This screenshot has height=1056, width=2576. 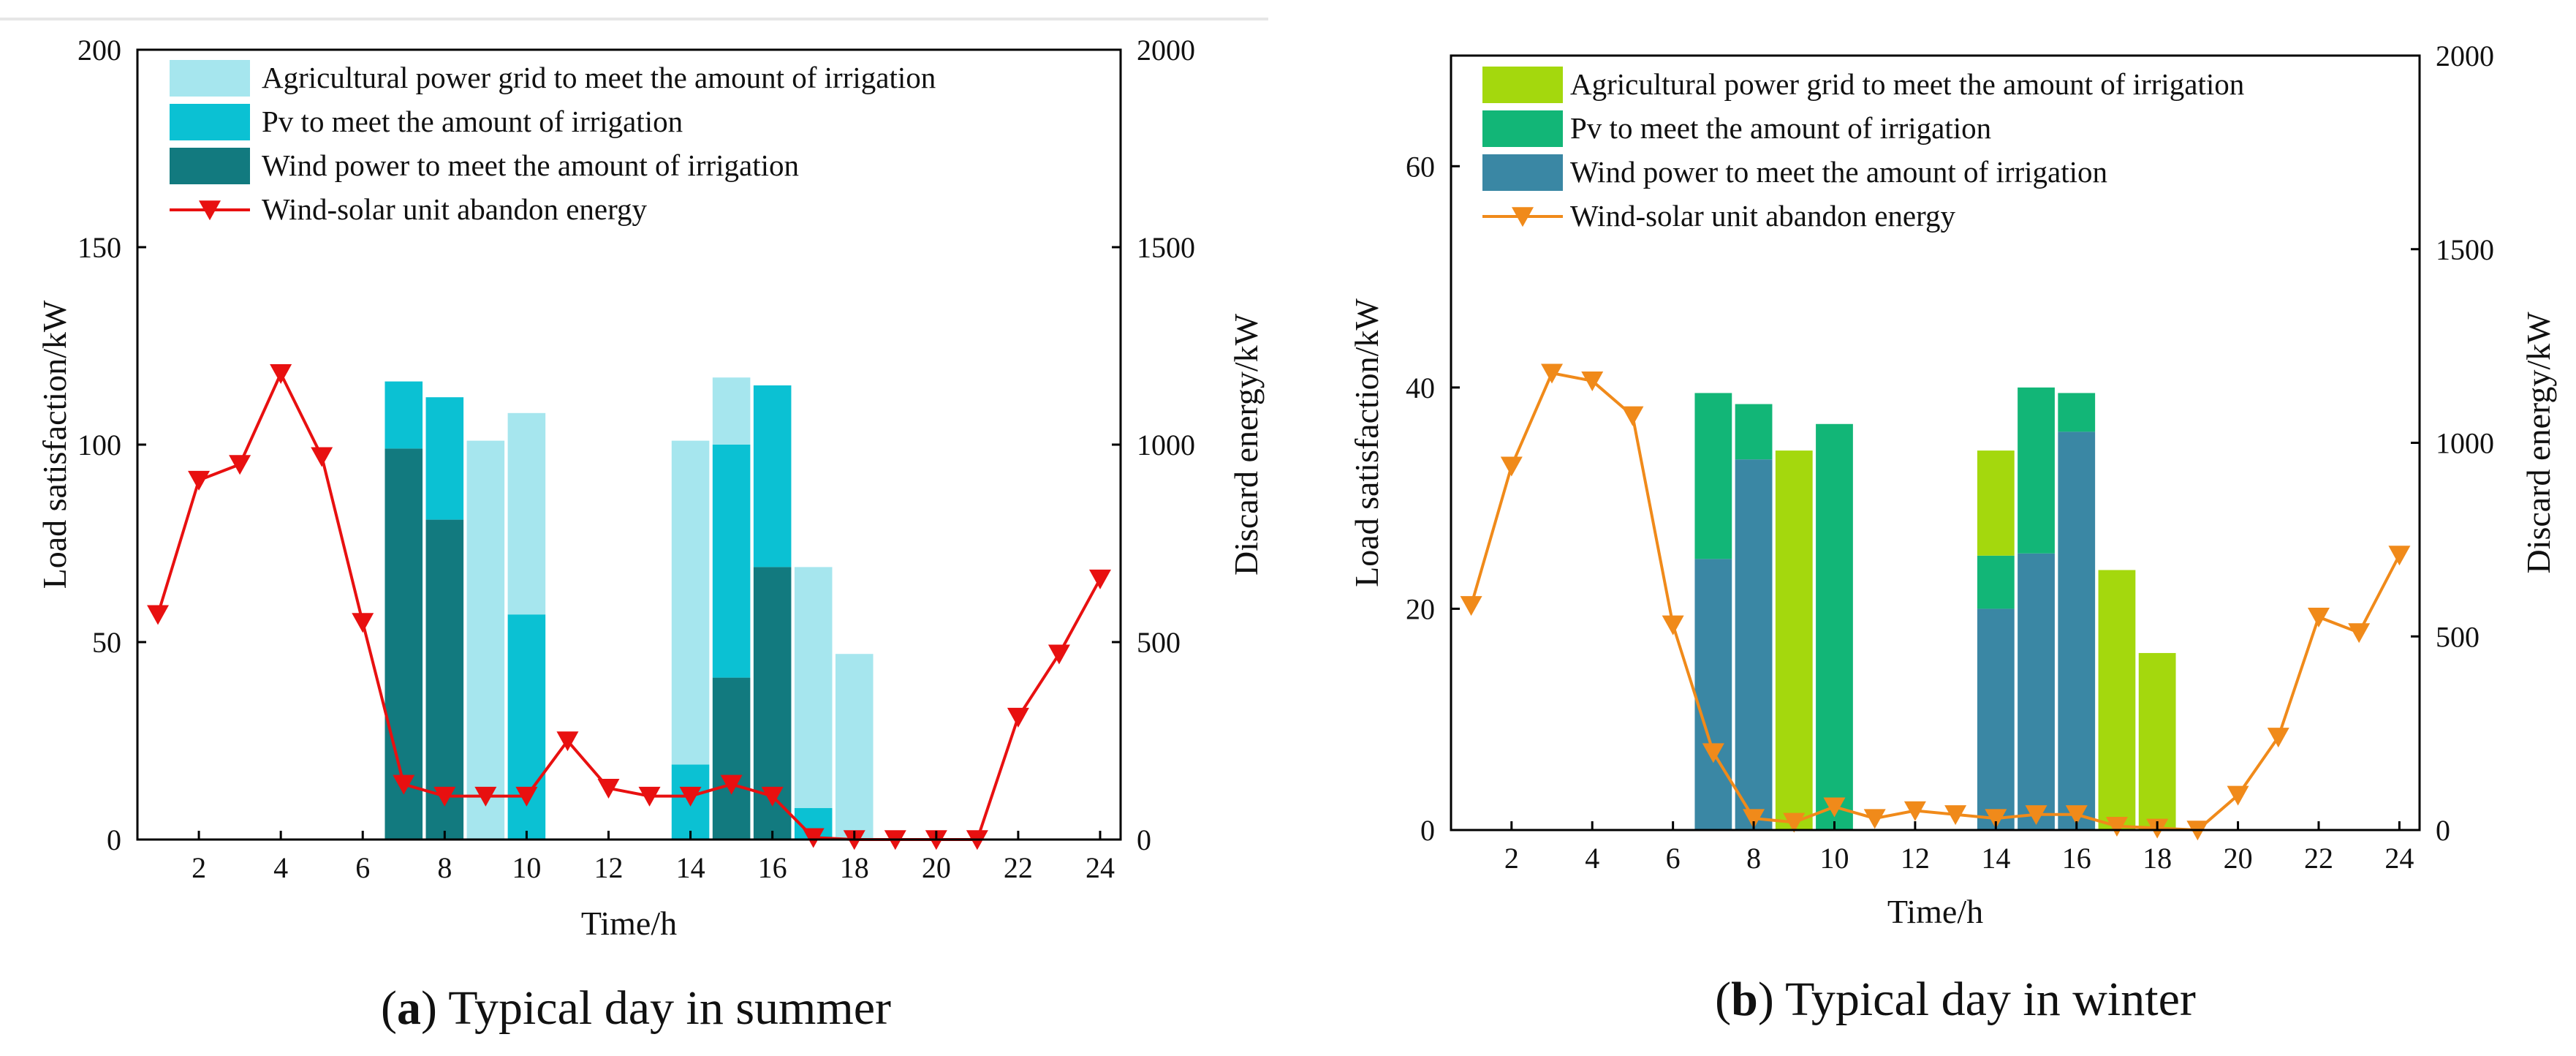 What do you see at coordinates (1511, 859) in the screenshot?
I see `x-tick-label: 2` at bounding box center [1511, 859].